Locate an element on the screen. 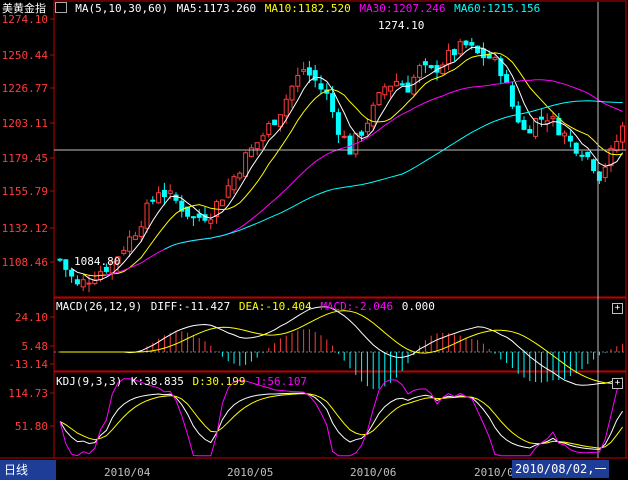  ma5-value: MA5:1173.260 is located at coordinates (216, 8).